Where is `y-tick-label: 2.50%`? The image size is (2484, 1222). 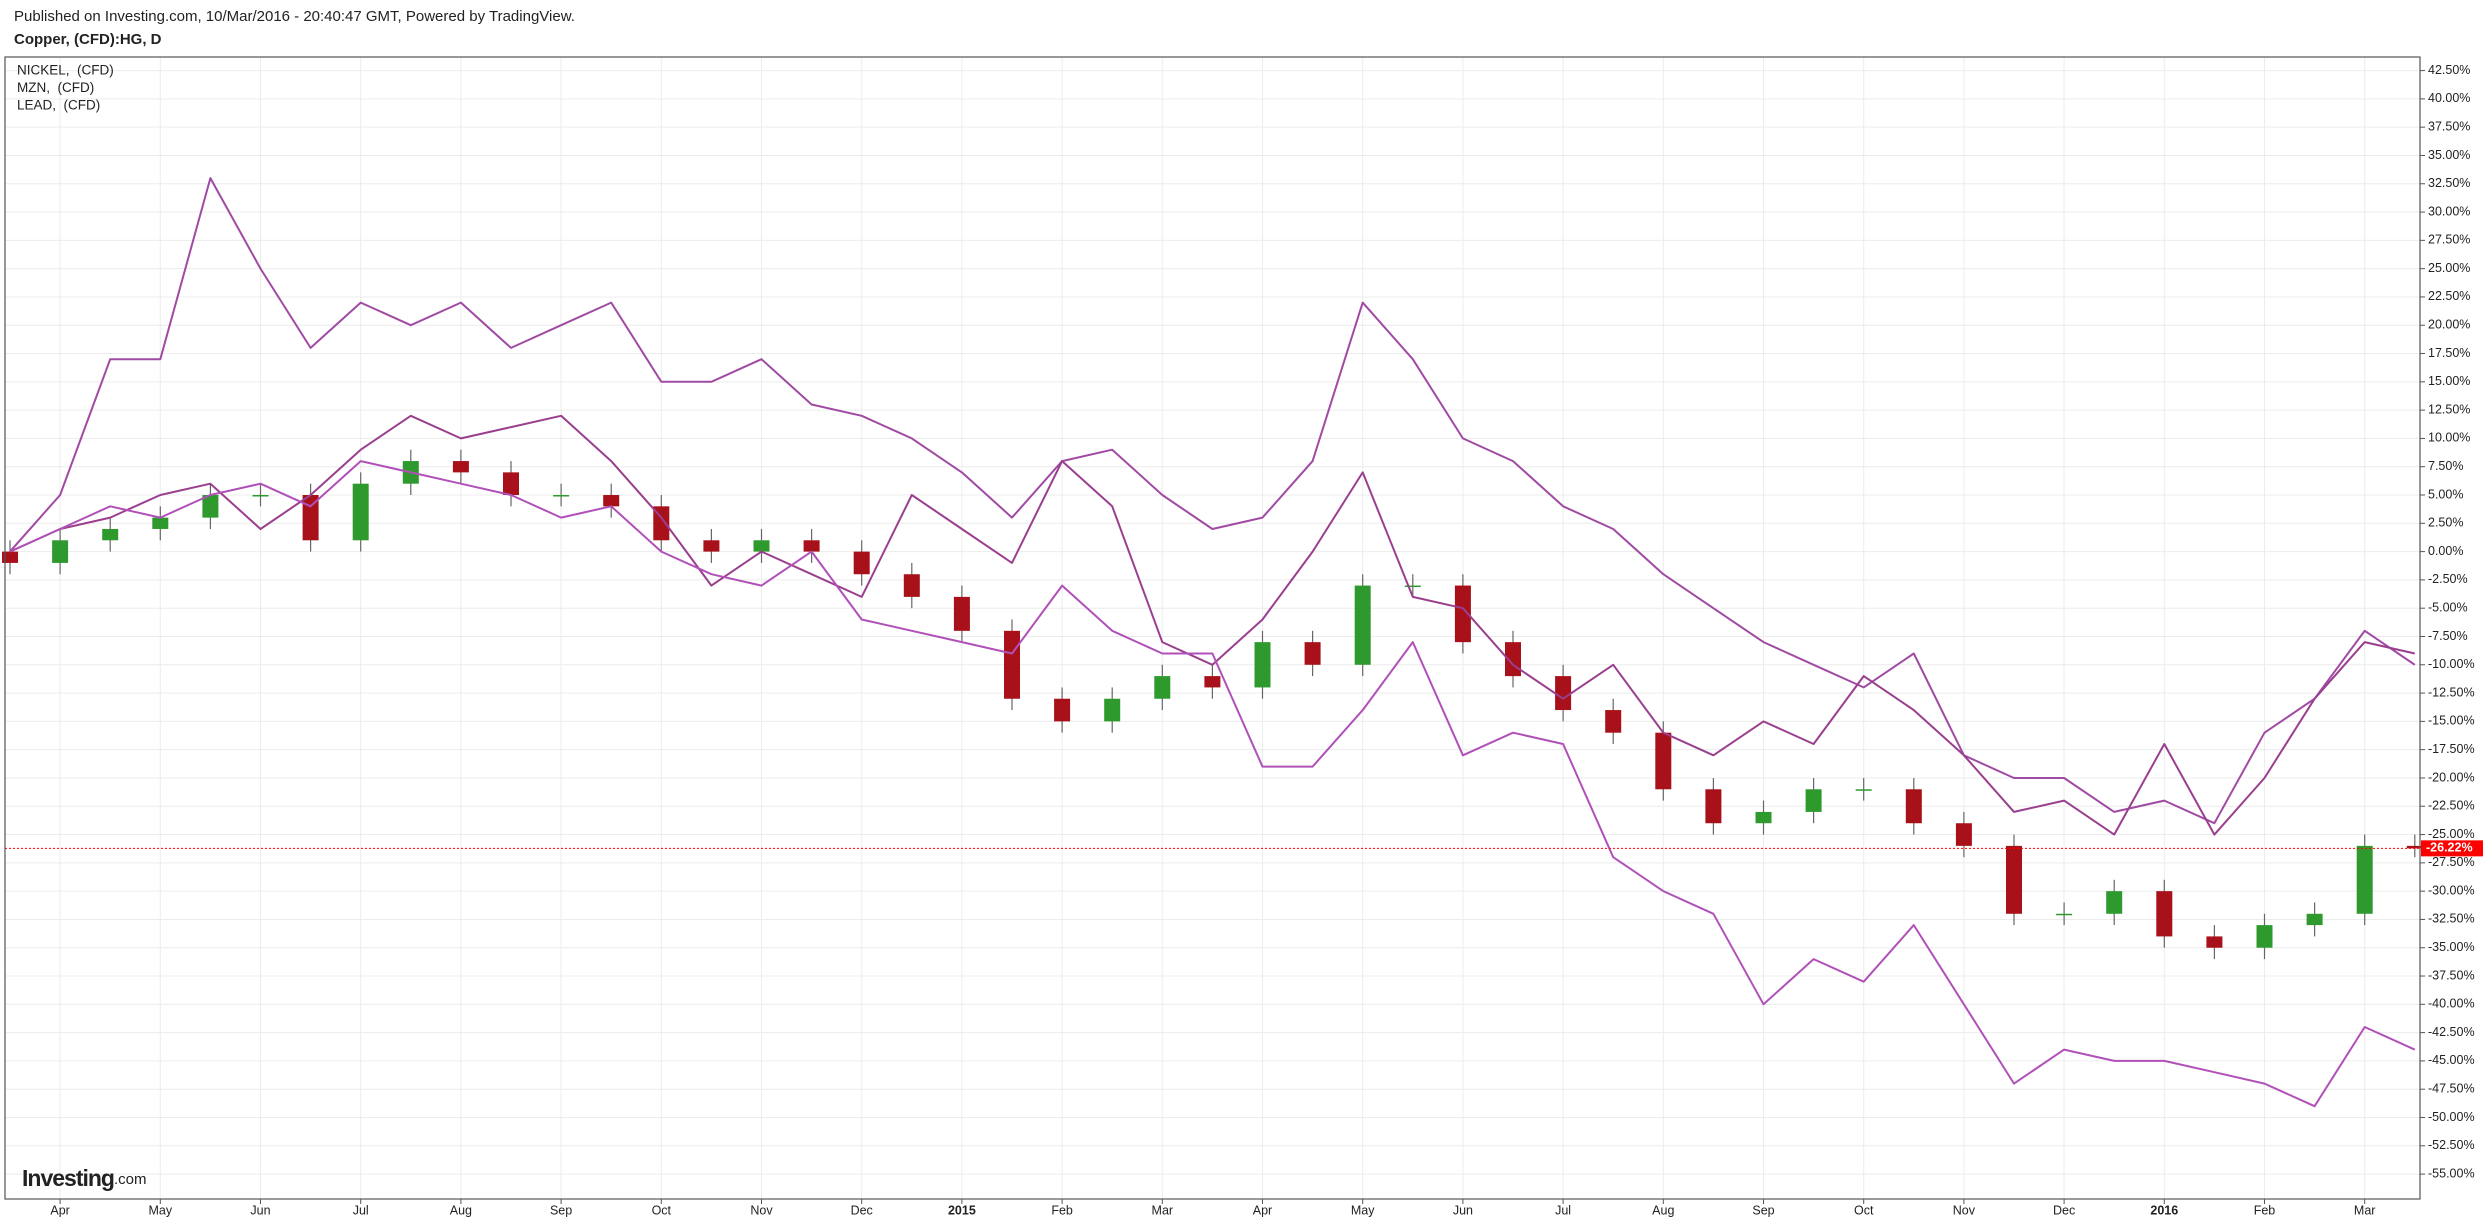
y-tick-label: 2.50% is located at coordinates (2445, 523).